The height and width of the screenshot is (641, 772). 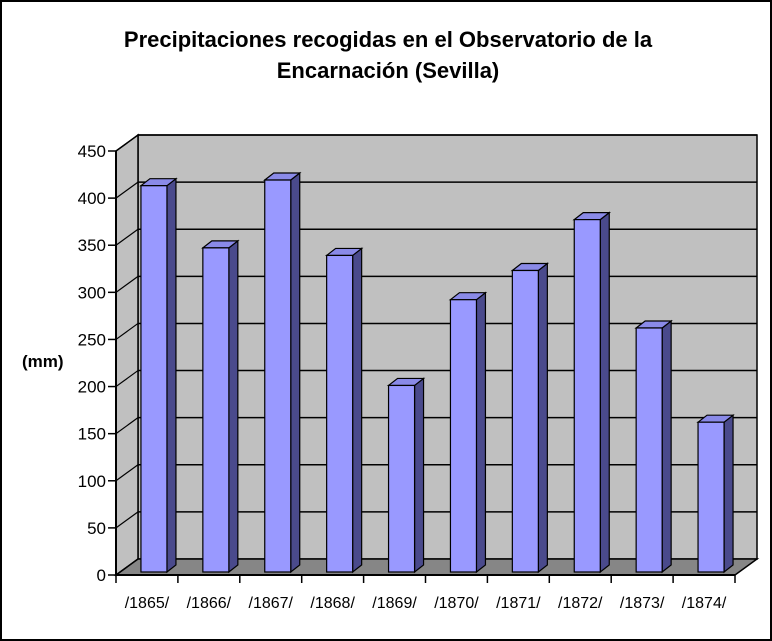 I want to click on y-tick-label: 350, so click(x=92, y=245).